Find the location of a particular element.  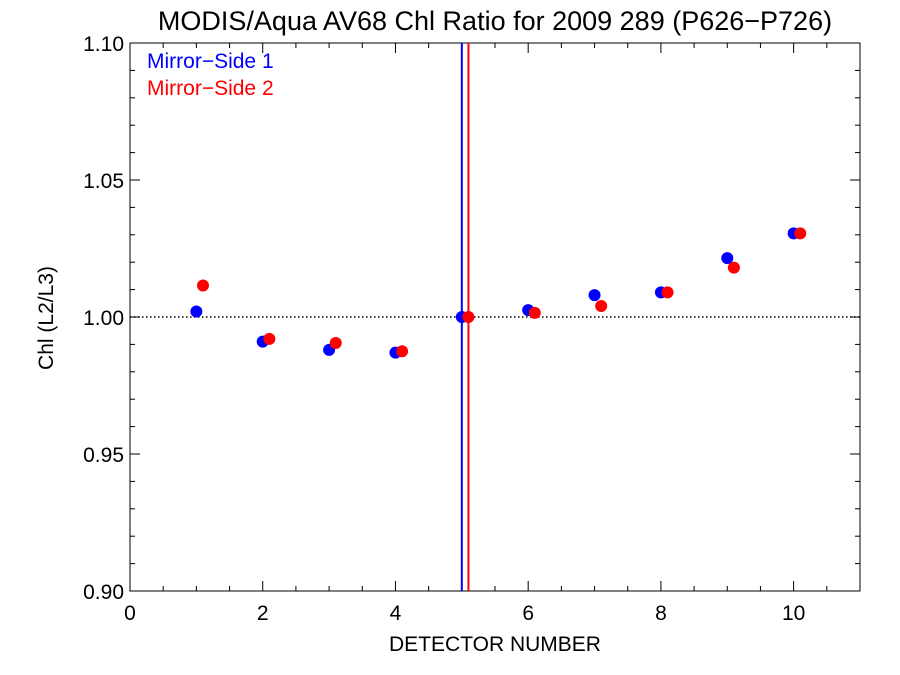

y-axis-label: Chl (L2/L3) is located at coordinates (46, 318).